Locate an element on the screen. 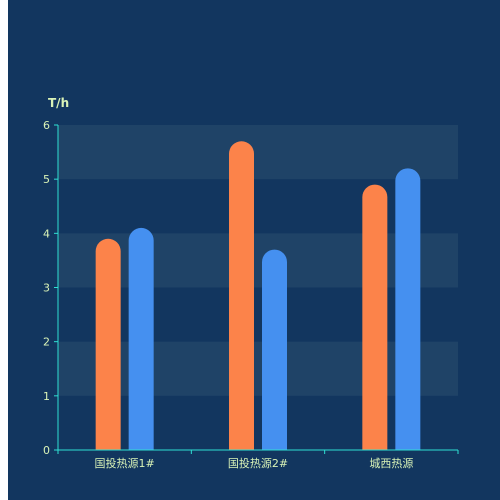 The height and width of the screenshot is (500, 500). y-tick-label: 4 is located at coordinates (46, 233).